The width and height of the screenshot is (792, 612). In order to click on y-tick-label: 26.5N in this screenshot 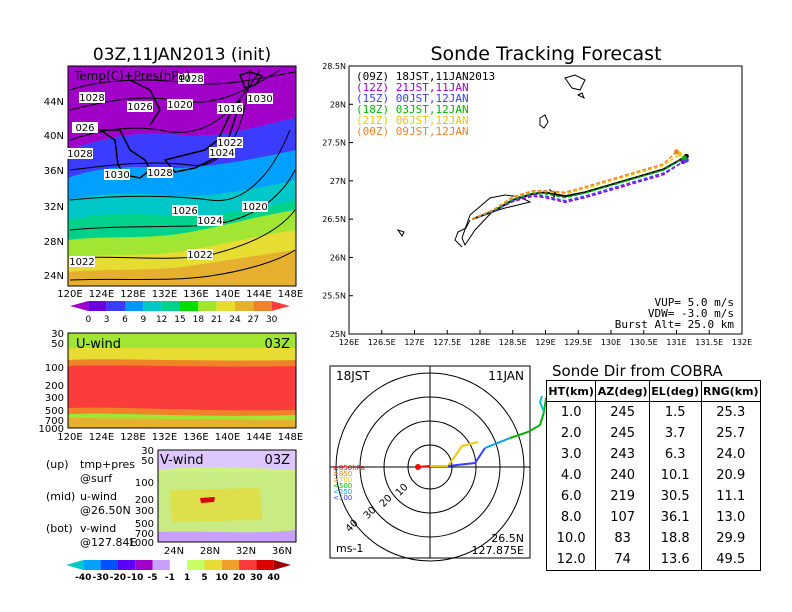, I will do `click(334, 219)`.